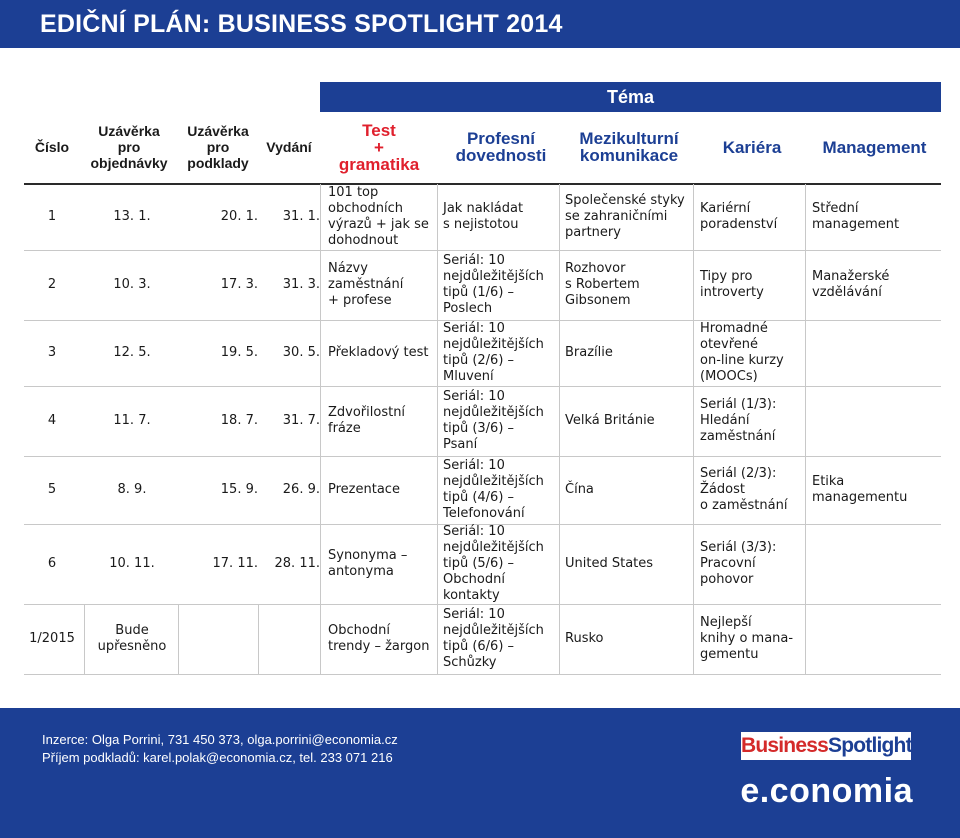  What do you see at coordinates (785, 745) in the screenshot?
I see `logo-part-business: Business` at bounding box center [785, 745].